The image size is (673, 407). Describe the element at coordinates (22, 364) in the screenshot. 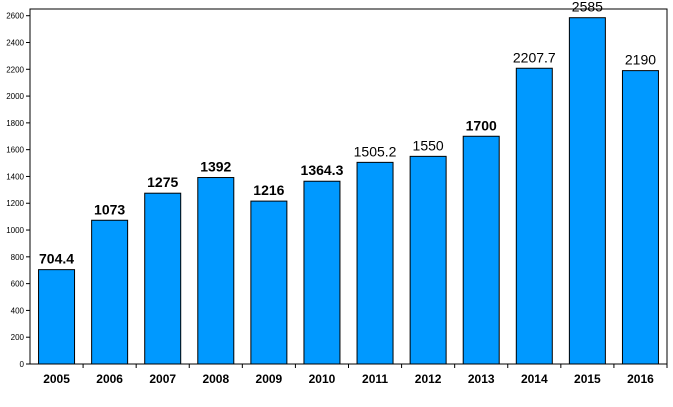

I see `y-tick-label: 0` at that location.